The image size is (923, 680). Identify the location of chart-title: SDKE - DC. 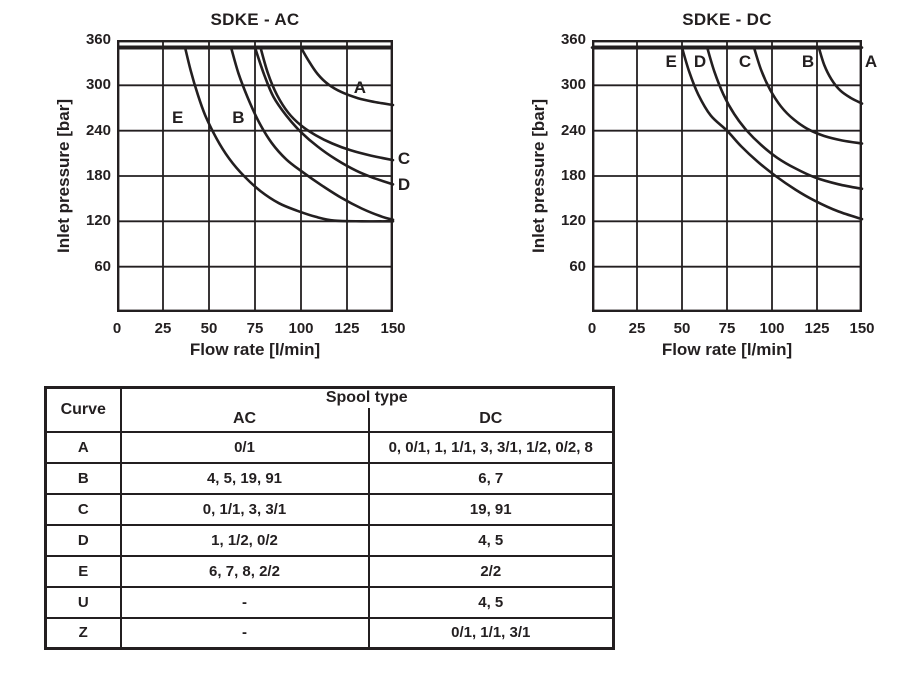
(727, 19).